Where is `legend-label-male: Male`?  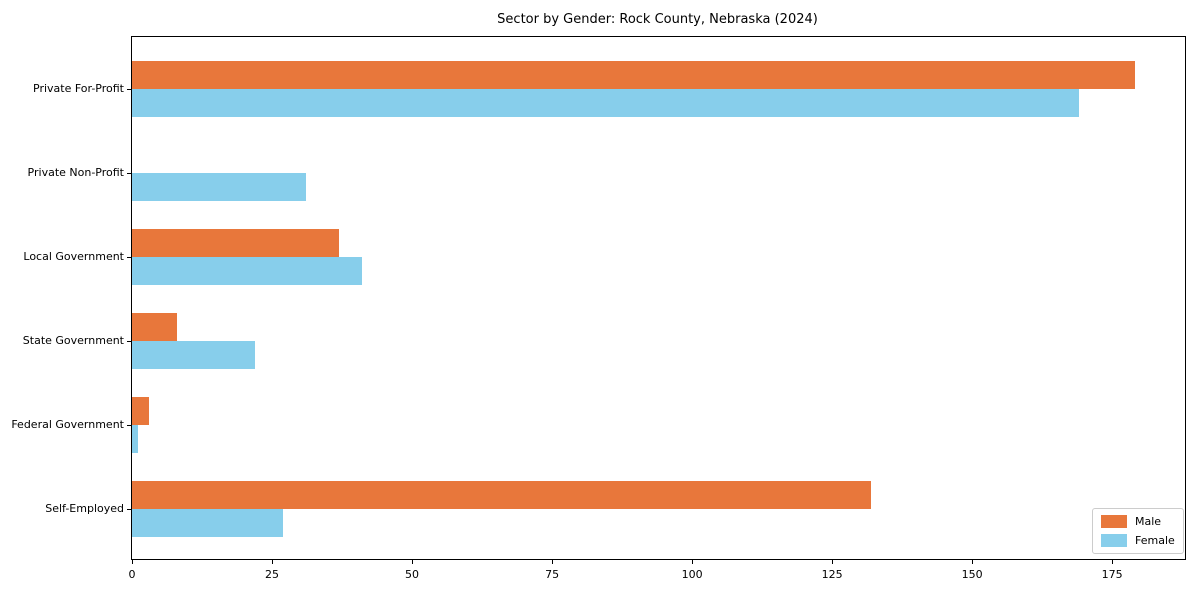 legend-label-male: Male is located at coordinates (1148, 521).